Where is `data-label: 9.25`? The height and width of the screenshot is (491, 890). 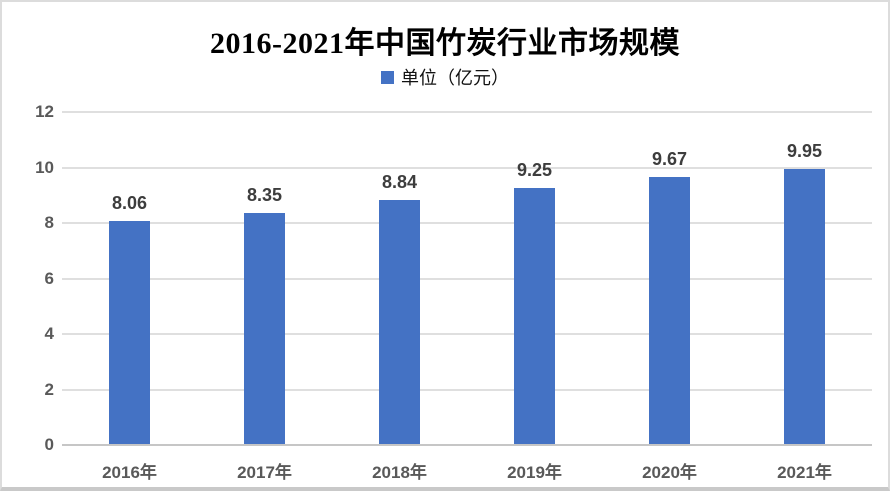 data-label: 9.25 is located at coordinates (534, 170).